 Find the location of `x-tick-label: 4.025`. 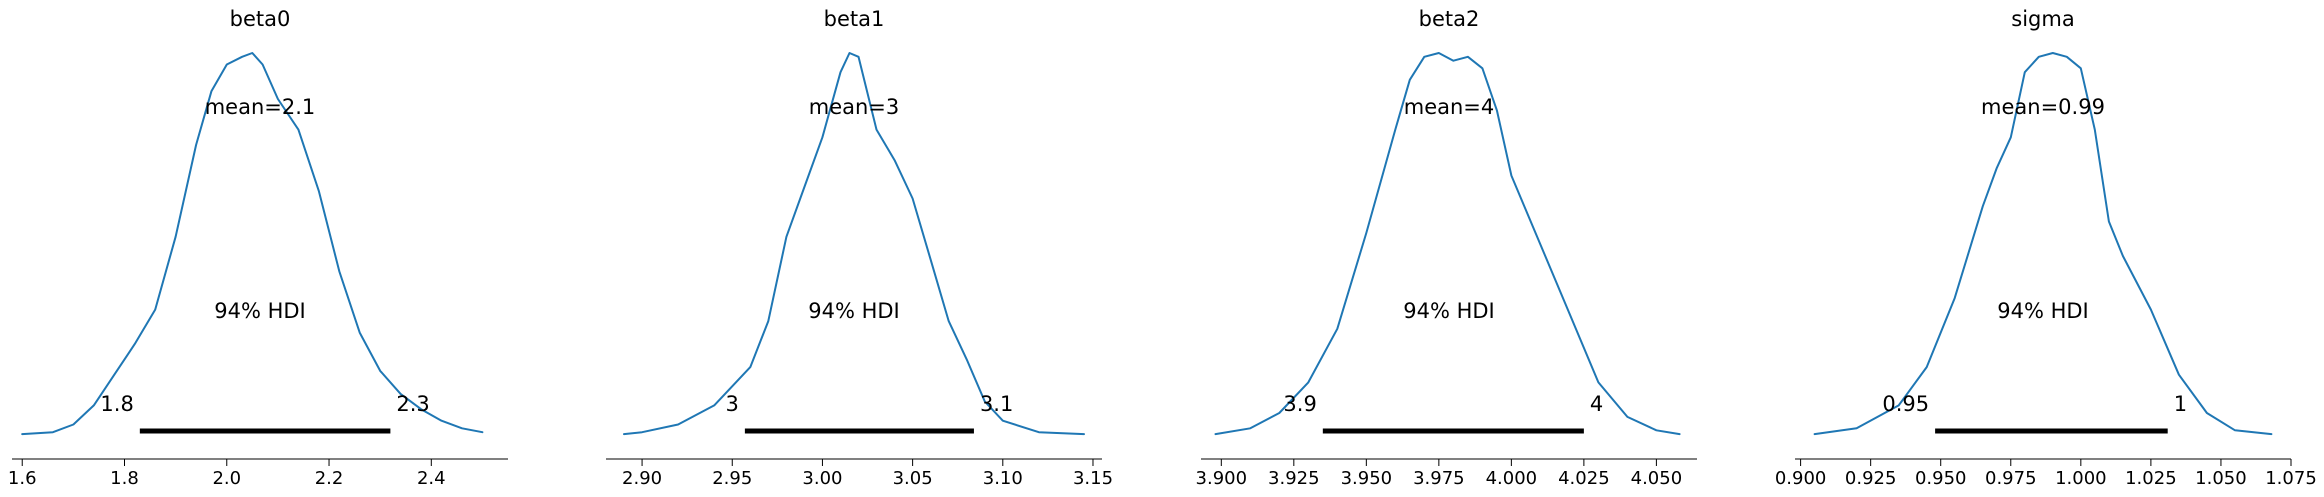

x-tick-label: 4.025 is located at coordinates (1584, 478).